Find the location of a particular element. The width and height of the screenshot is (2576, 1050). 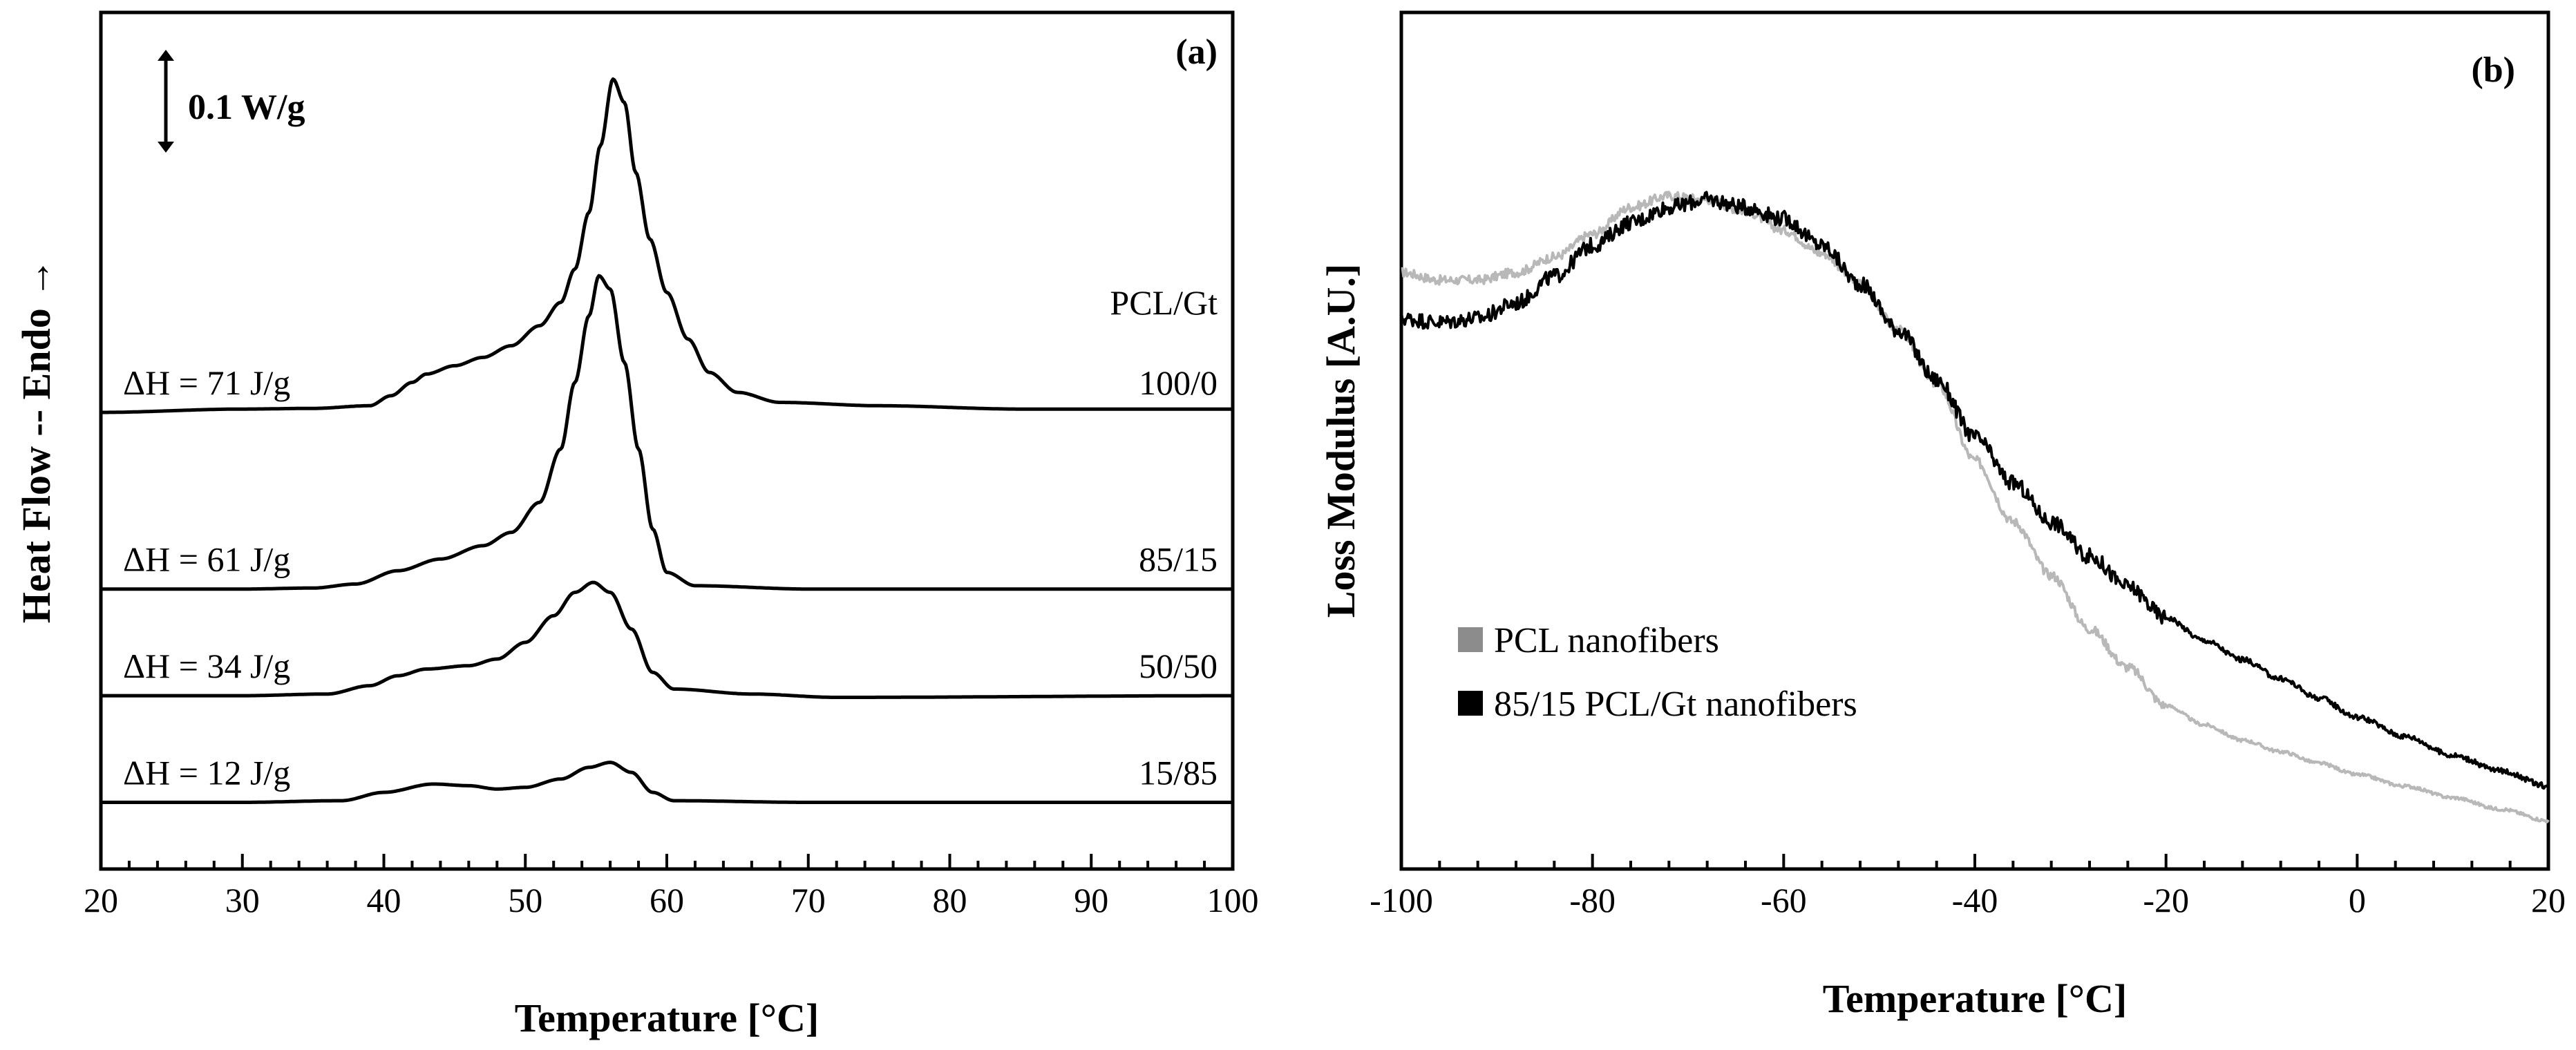

enthalpy-label: ΔH = 71 J/g is located at coordinates (206, 382).